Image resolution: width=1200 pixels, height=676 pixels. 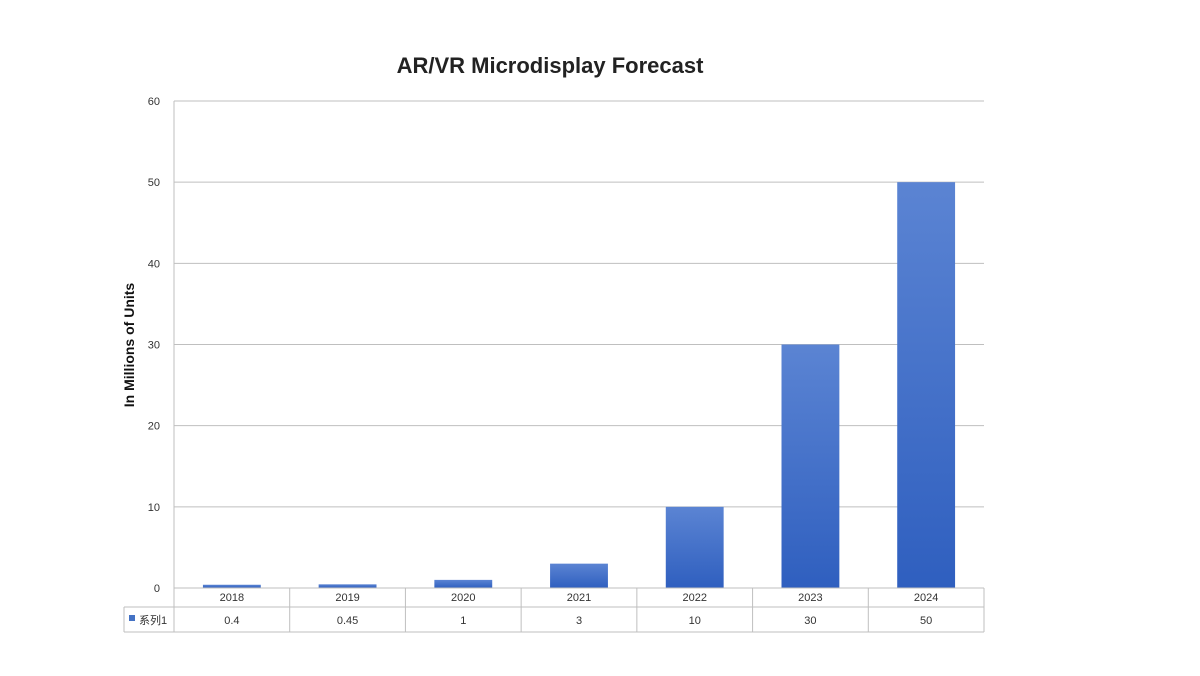 What do you see at coordinates (695, 621) in the screenshot?
I see `data-label: 10` at bounding box center [695, 621].